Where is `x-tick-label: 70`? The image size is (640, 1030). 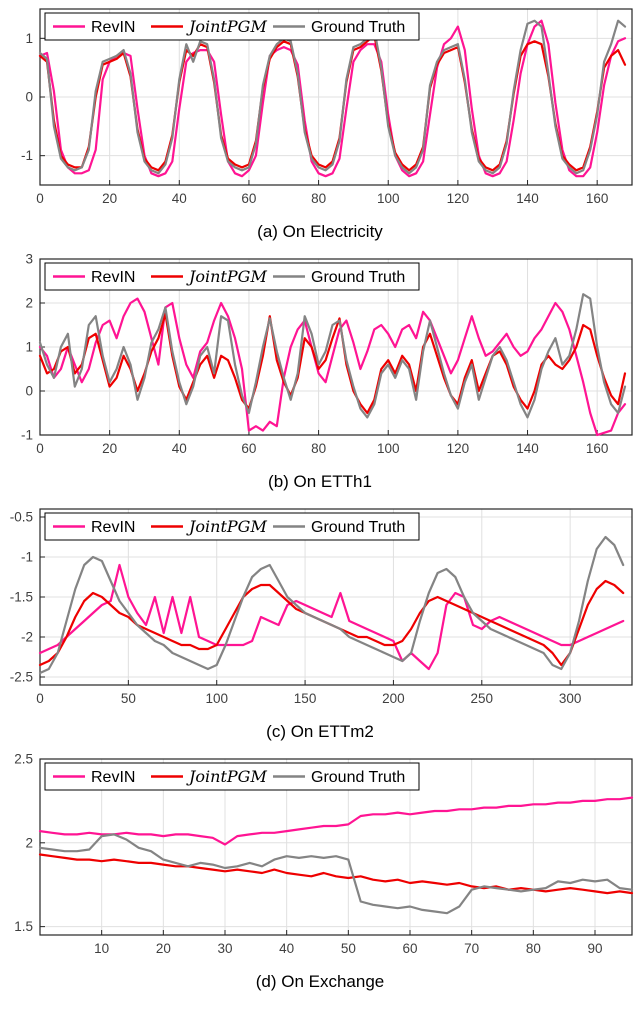 x-tick-label: 70 is located at coordinates (471, 948).